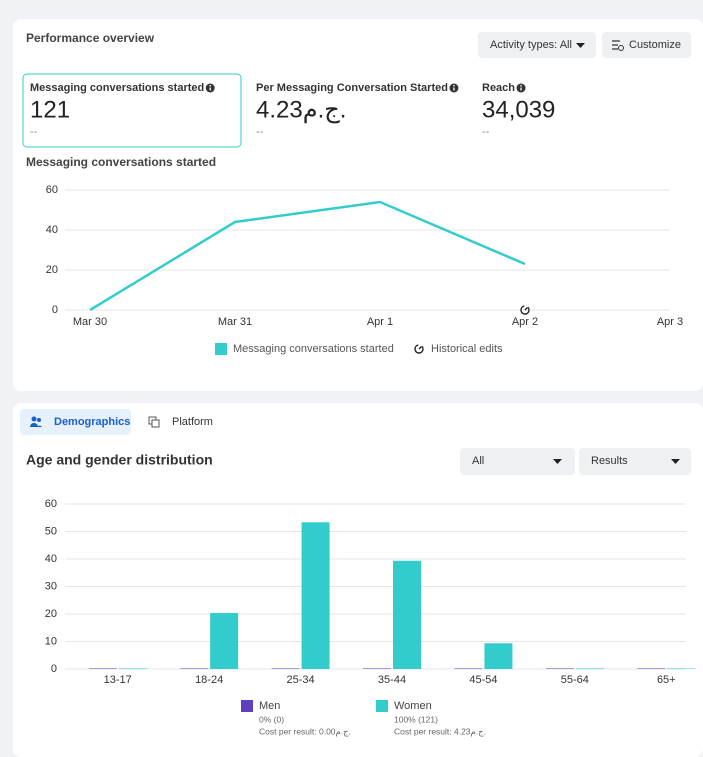 This screenshot has width=703, height=757. Describe the element at coordinates (609, 461) in the screenshot. I see `dropdown-label: Results` at that location.